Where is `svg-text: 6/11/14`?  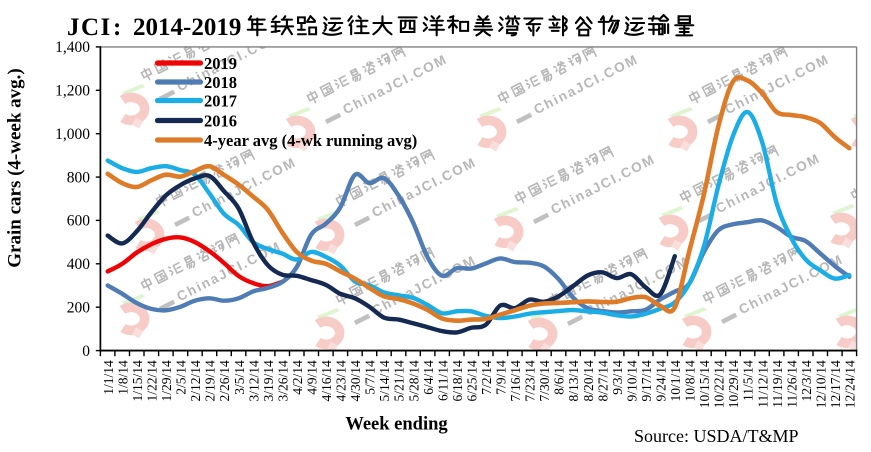
svg-text: 6/11/14 is located at coordinates (442, 380).